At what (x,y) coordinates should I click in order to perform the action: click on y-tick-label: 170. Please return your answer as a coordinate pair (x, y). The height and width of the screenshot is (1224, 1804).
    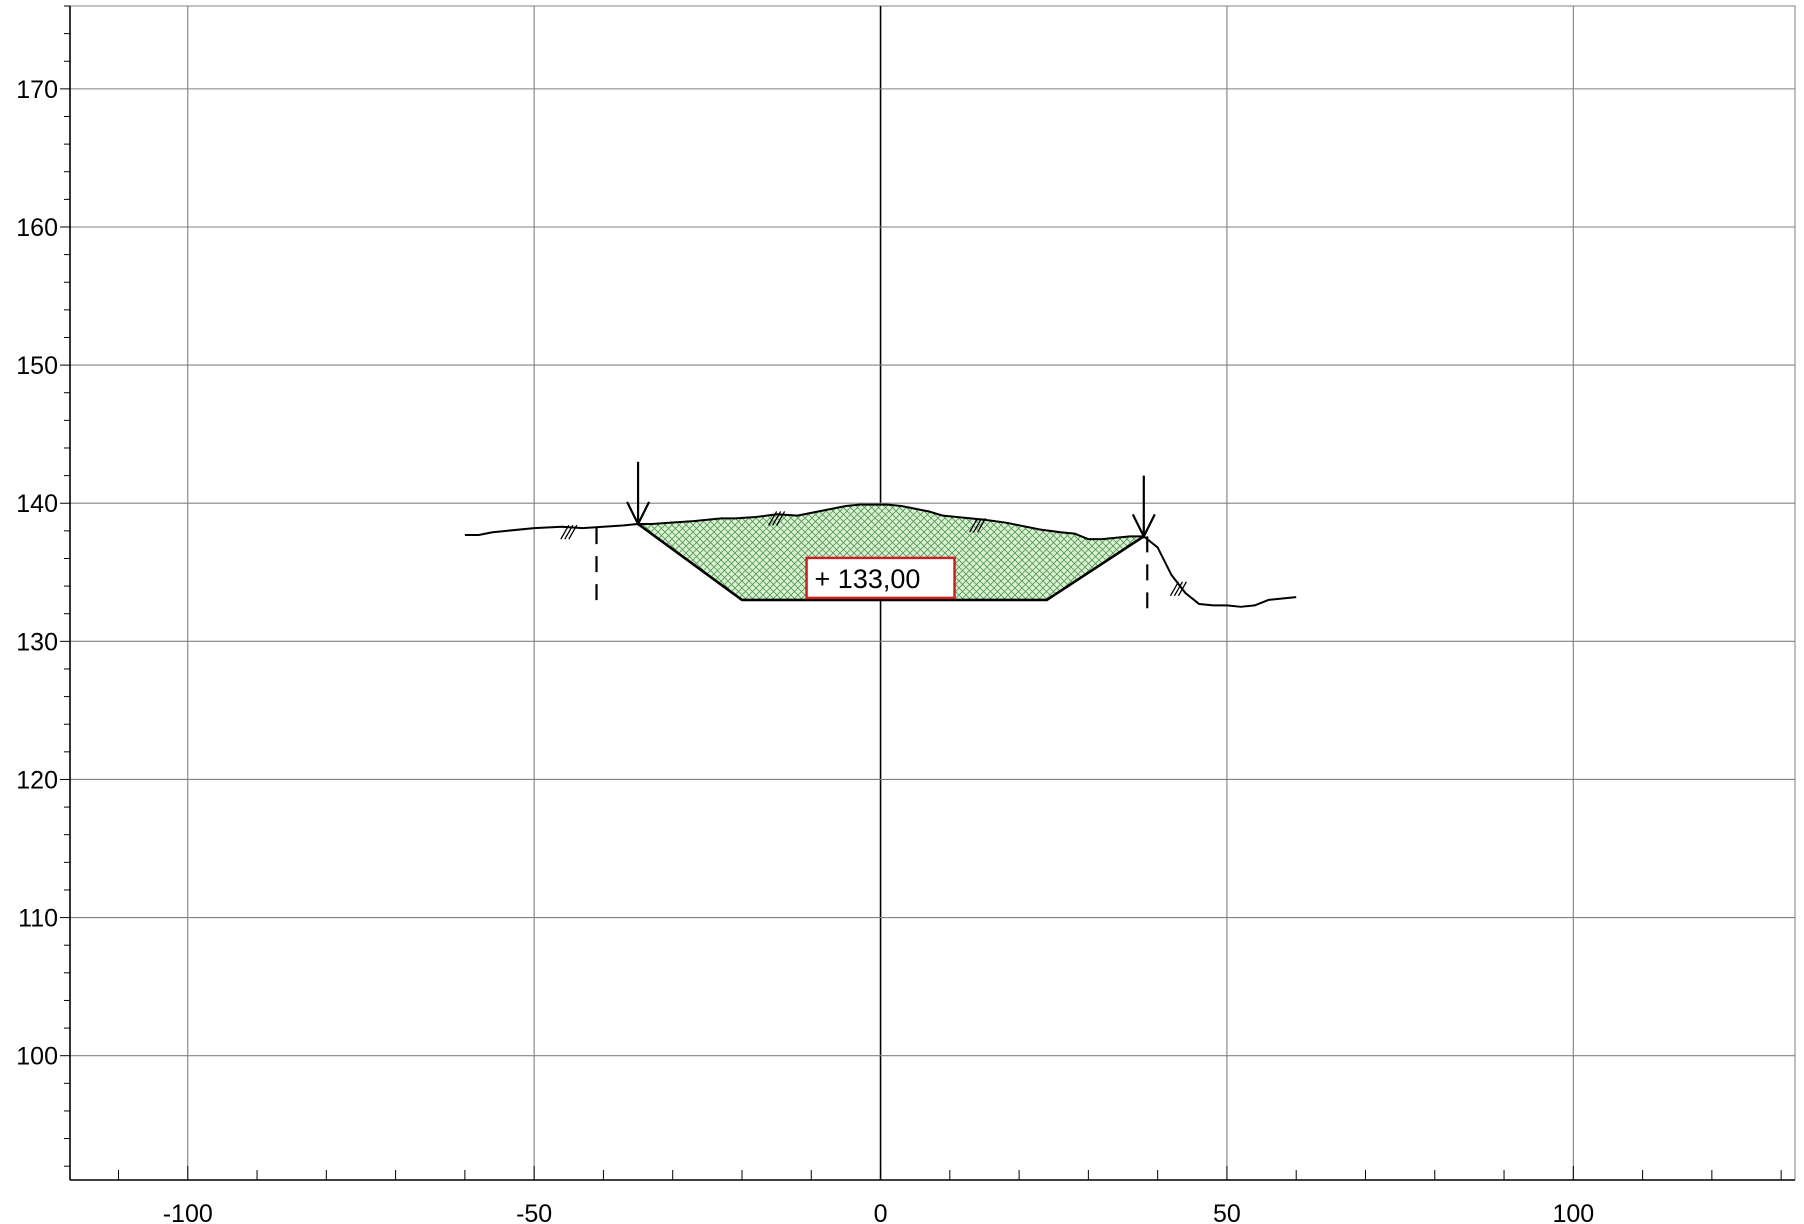
    Looking at the image, I should click on (37, 90).